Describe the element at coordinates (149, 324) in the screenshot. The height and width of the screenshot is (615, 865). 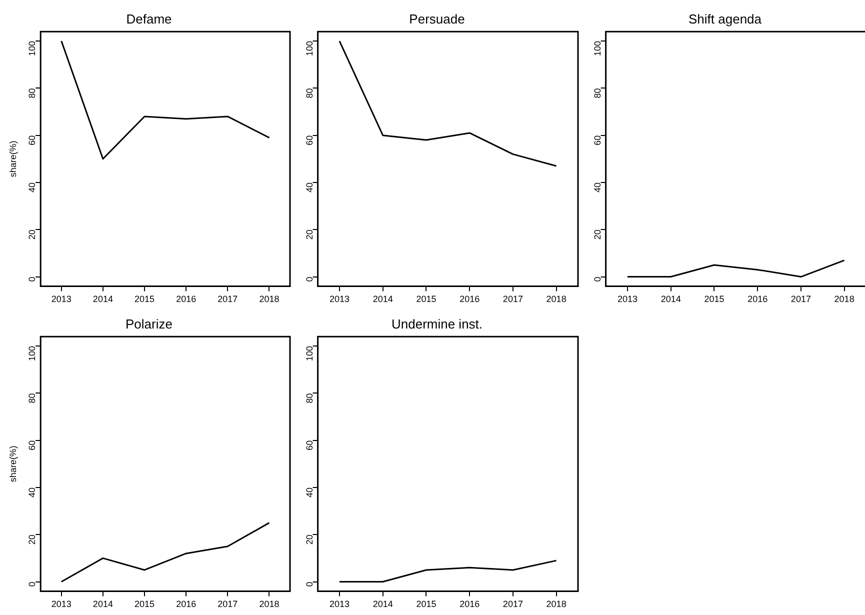
I see `chart-title: Polarize` at that location.